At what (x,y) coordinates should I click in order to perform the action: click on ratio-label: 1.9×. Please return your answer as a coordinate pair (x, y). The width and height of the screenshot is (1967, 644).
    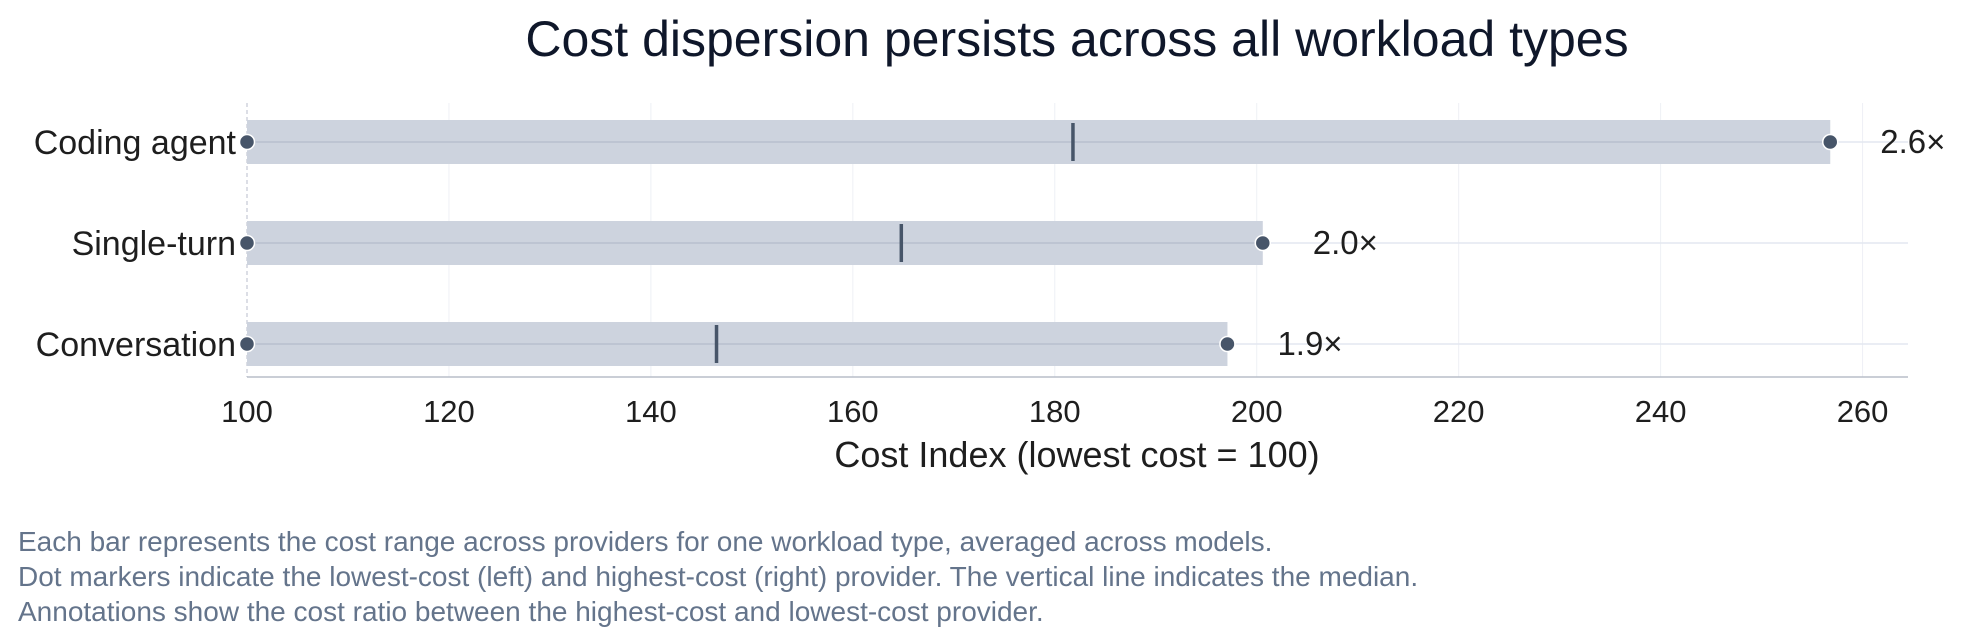
    Looking at the image, I should click on (1309, 343).